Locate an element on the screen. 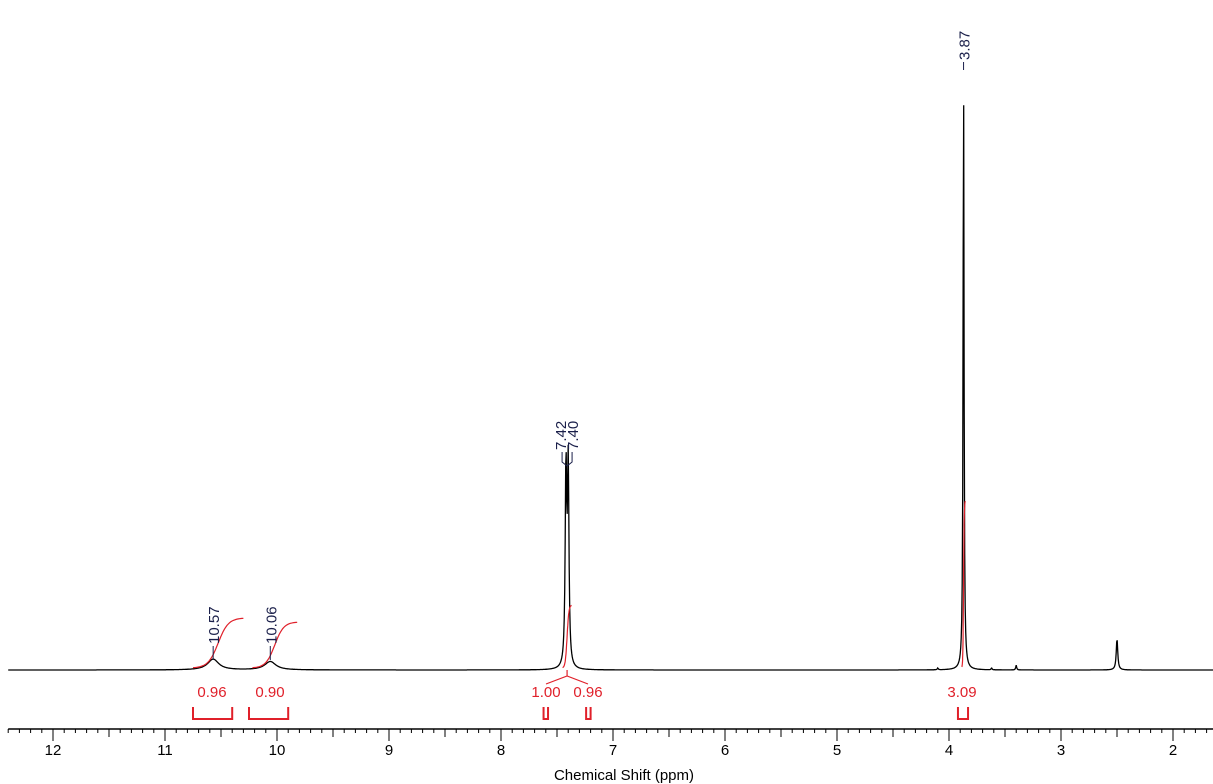 The width and height of the screenshot is (1213, 784). x-axis-title: Chemical Shift (ppm) is located at coordinates (624, 775).